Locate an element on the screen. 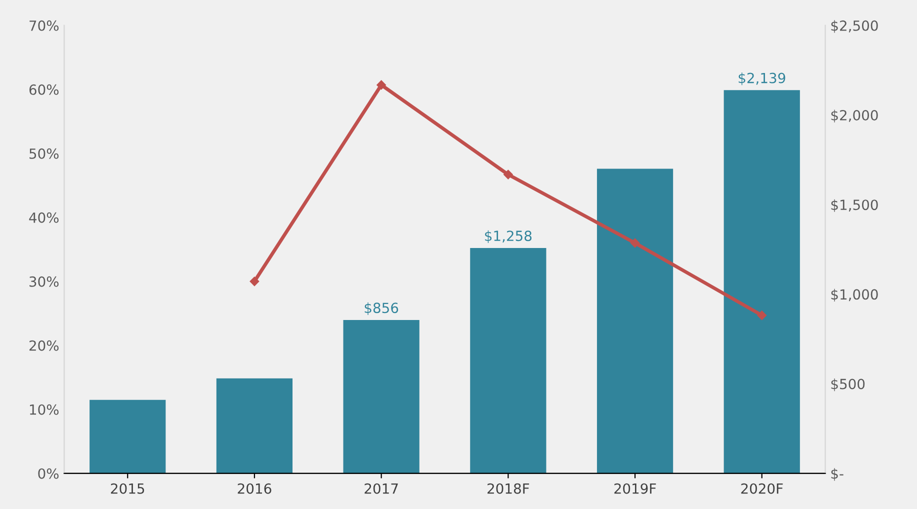 Image resolution: width=917 pixels, height=509 pixels. y2-tick-label: $1,000 is located at coordinates (854, 295).